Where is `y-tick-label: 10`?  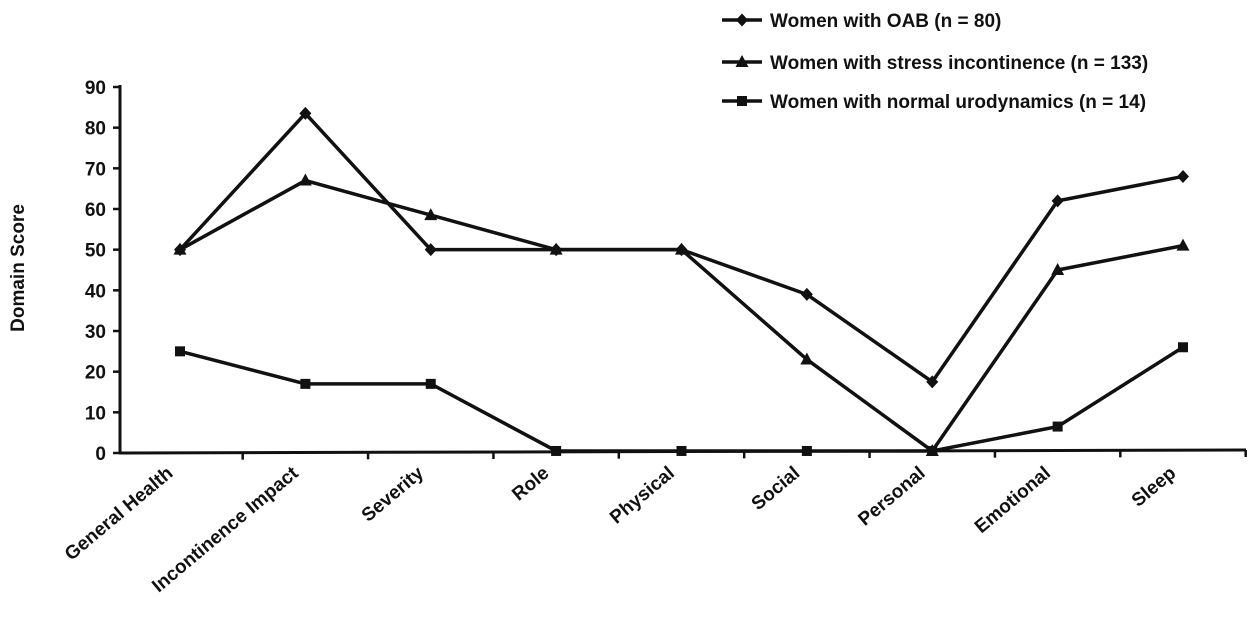
y-tick-label: 10 is located at coordinates (95, 413).